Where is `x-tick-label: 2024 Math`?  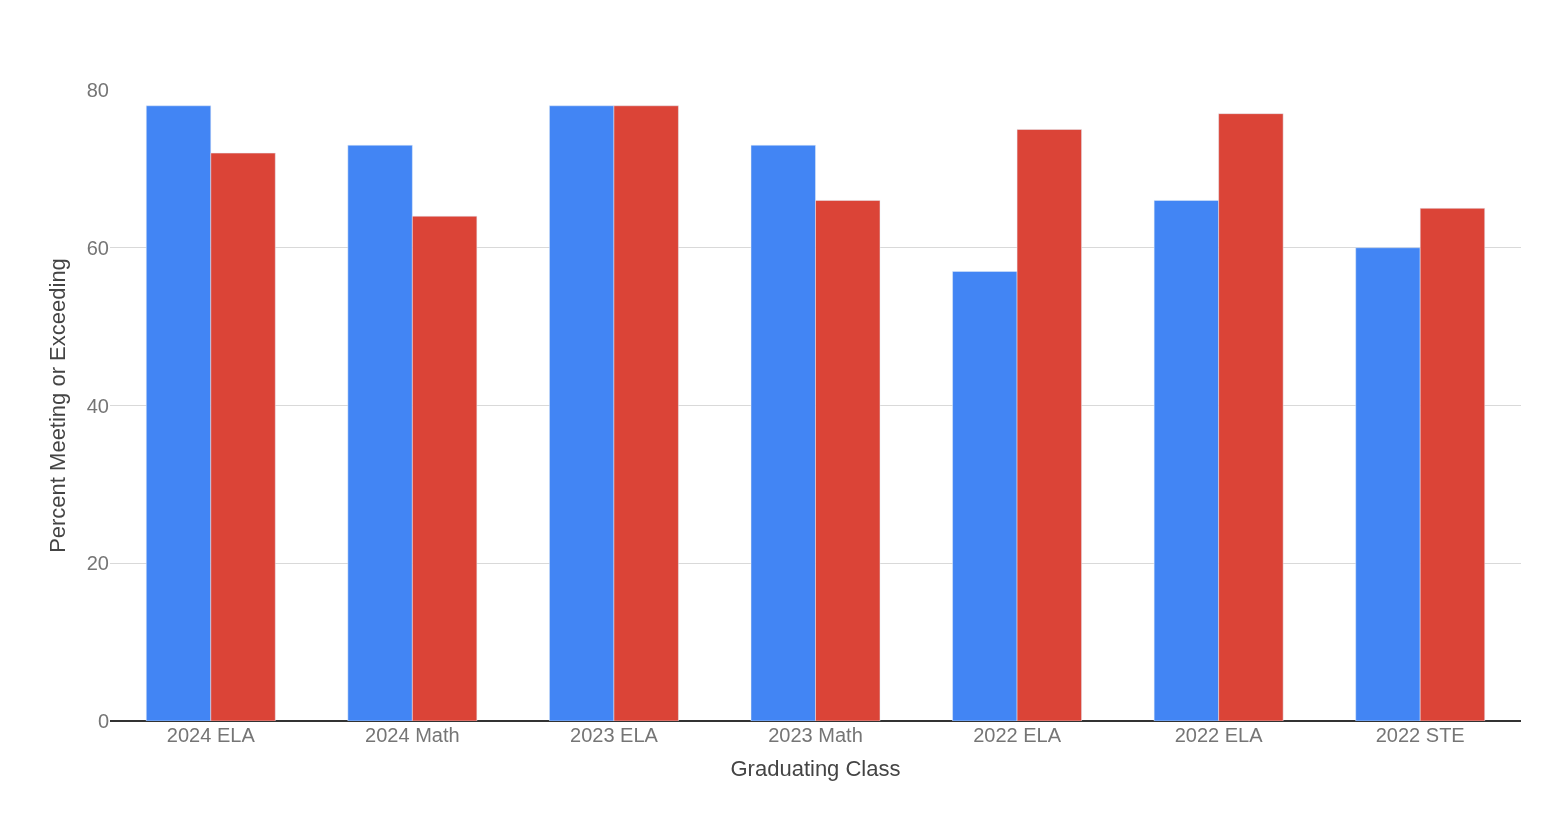 x-tick-label: 2024 Math is located at coordinates (412, 735).